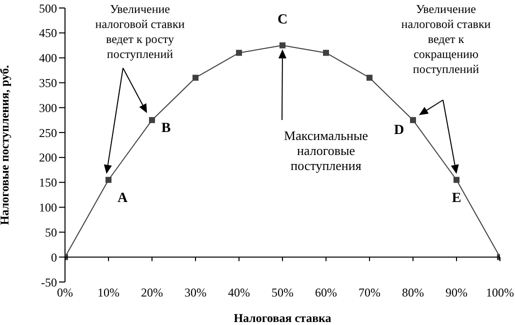  Describe the element at coordinates (51, 232) in the screenshot. I see `y-tick-label: 50` at that location.